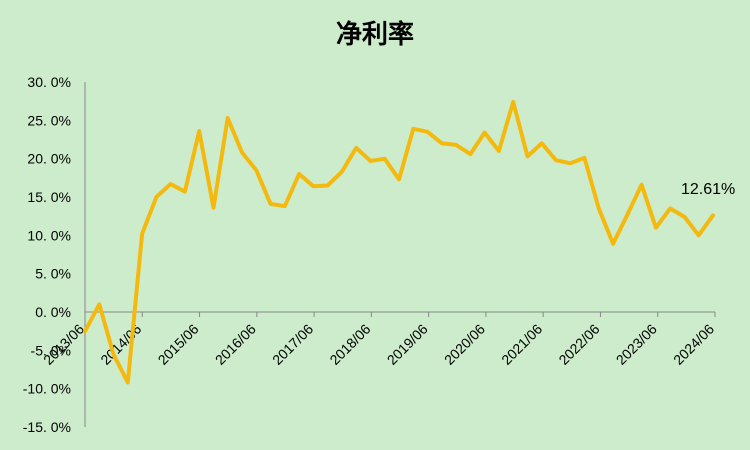 Image resolution: width=750 pixels, height=450 pixels. What do you see at coordinates (47, 427) in the screenshot?
I see `y-tick-label: -15. 0%` at bounding box center [47, 427].